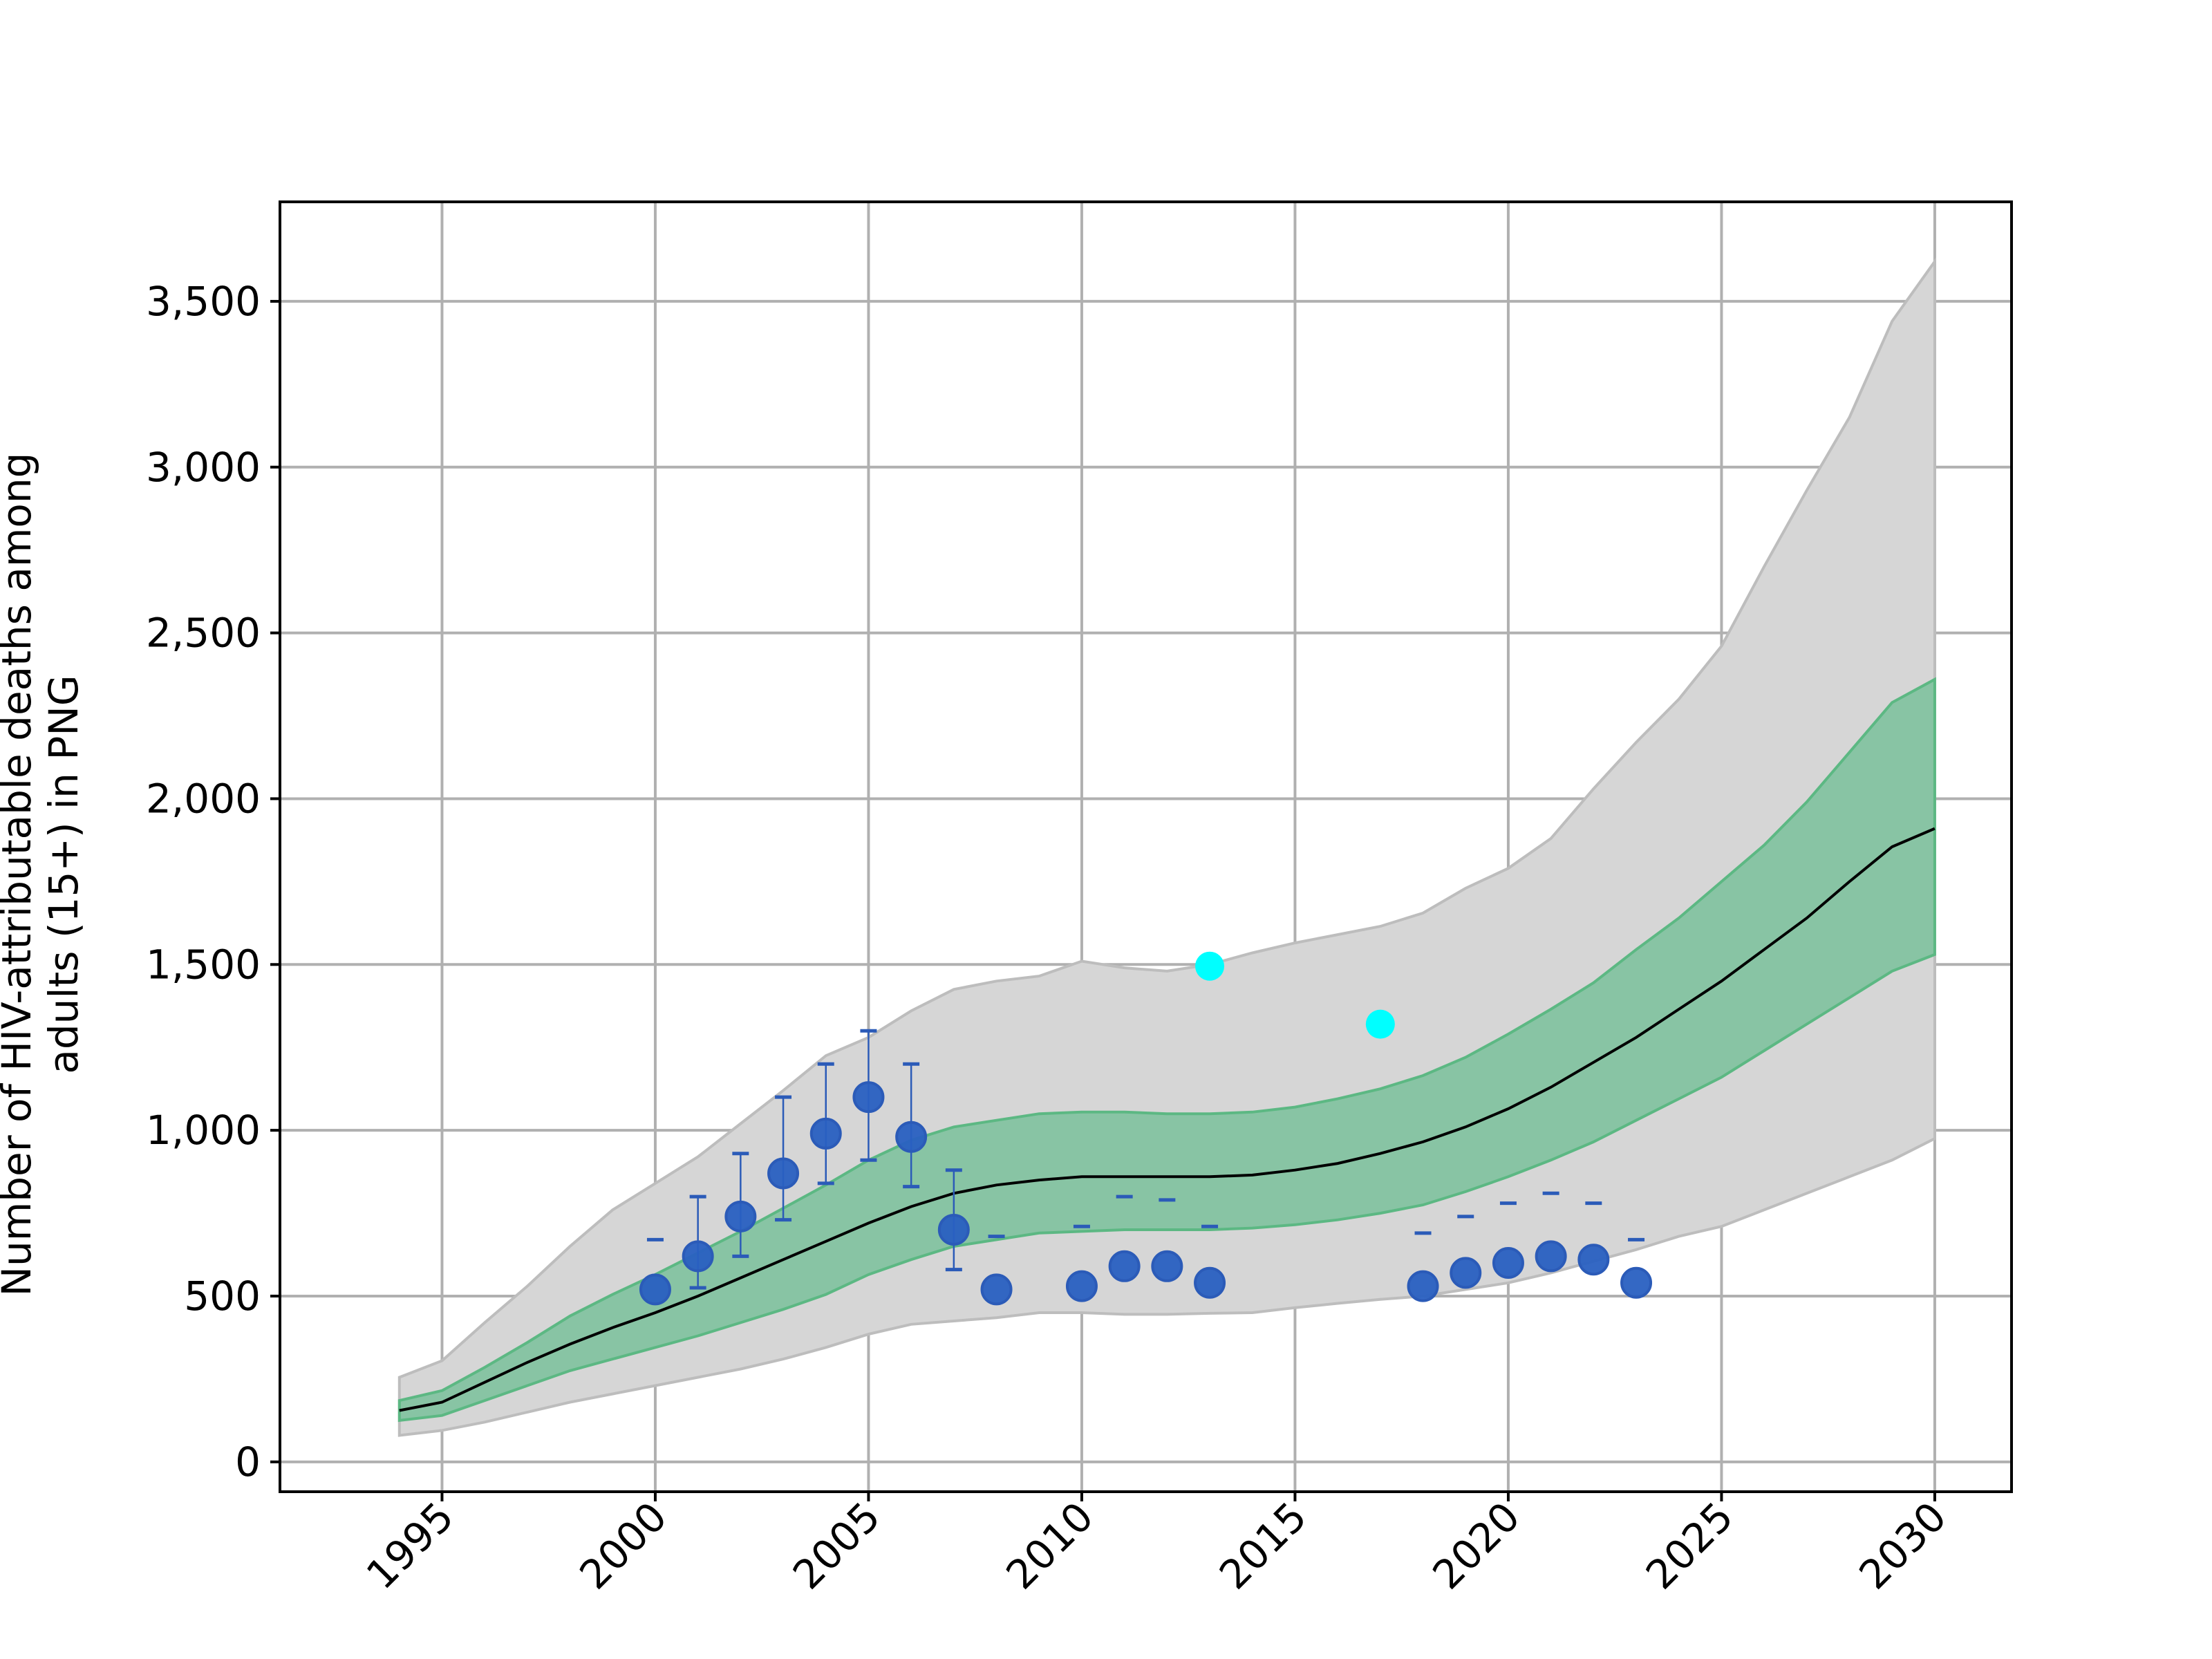  I want to click on y-tick-label: 2,000, so click(204, 798).